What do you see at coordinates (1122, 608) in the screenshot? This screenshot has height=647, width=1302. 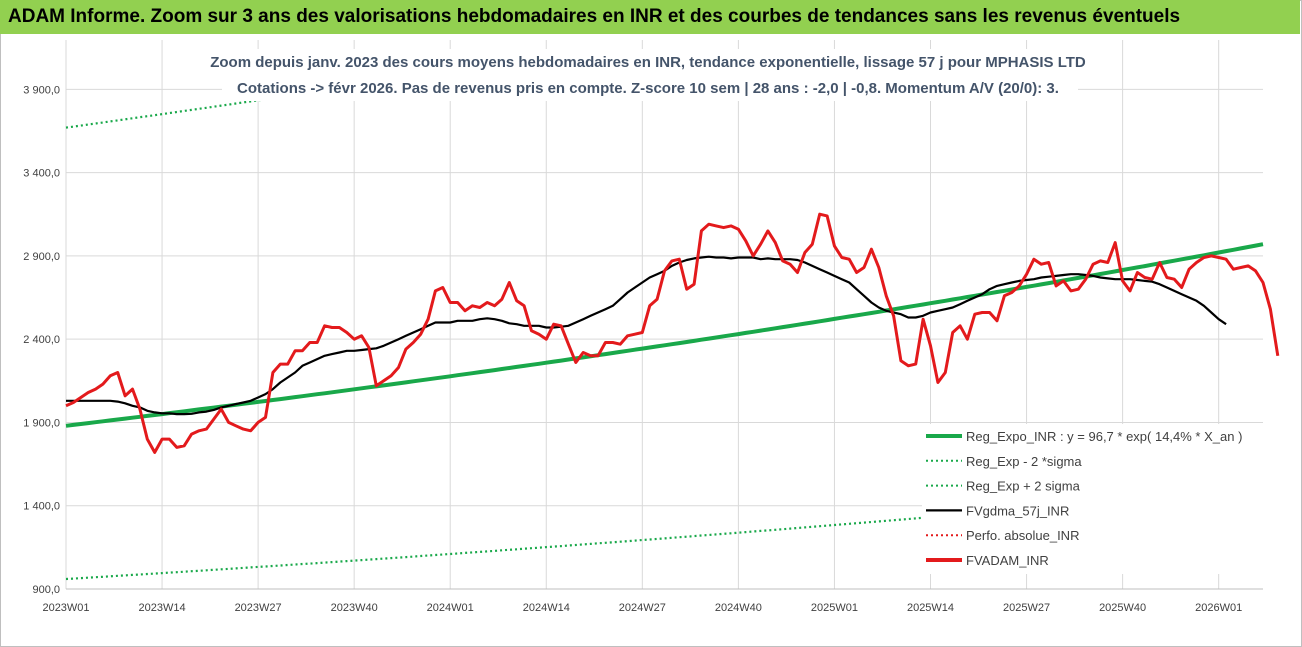 I see `x-tick-label: 2025W40` at bounding box center [1122, 608].